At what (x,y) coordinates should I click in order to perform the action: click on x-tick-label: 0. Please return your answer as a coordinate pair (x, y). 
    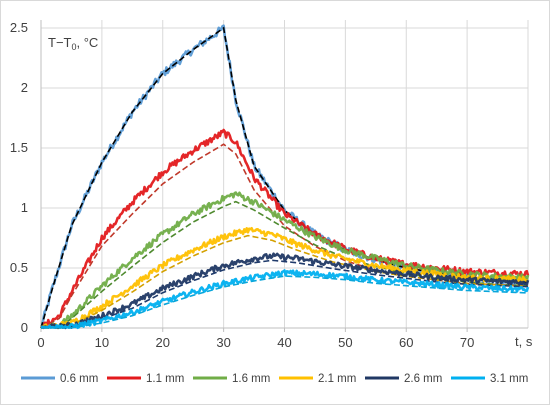
    Looking at the image, I should click on (40, 342).